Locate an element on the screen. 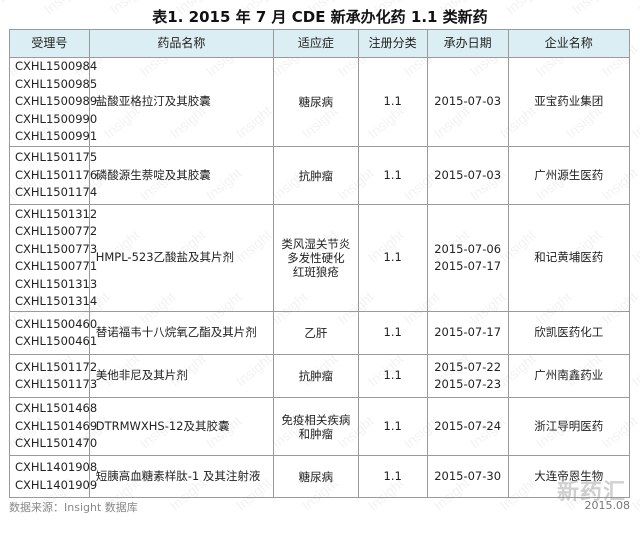 Image resolution: width=640 pixels, height=533 pixels. acceptance-id: CXHL1500990 is located at coordinates (56, 118).